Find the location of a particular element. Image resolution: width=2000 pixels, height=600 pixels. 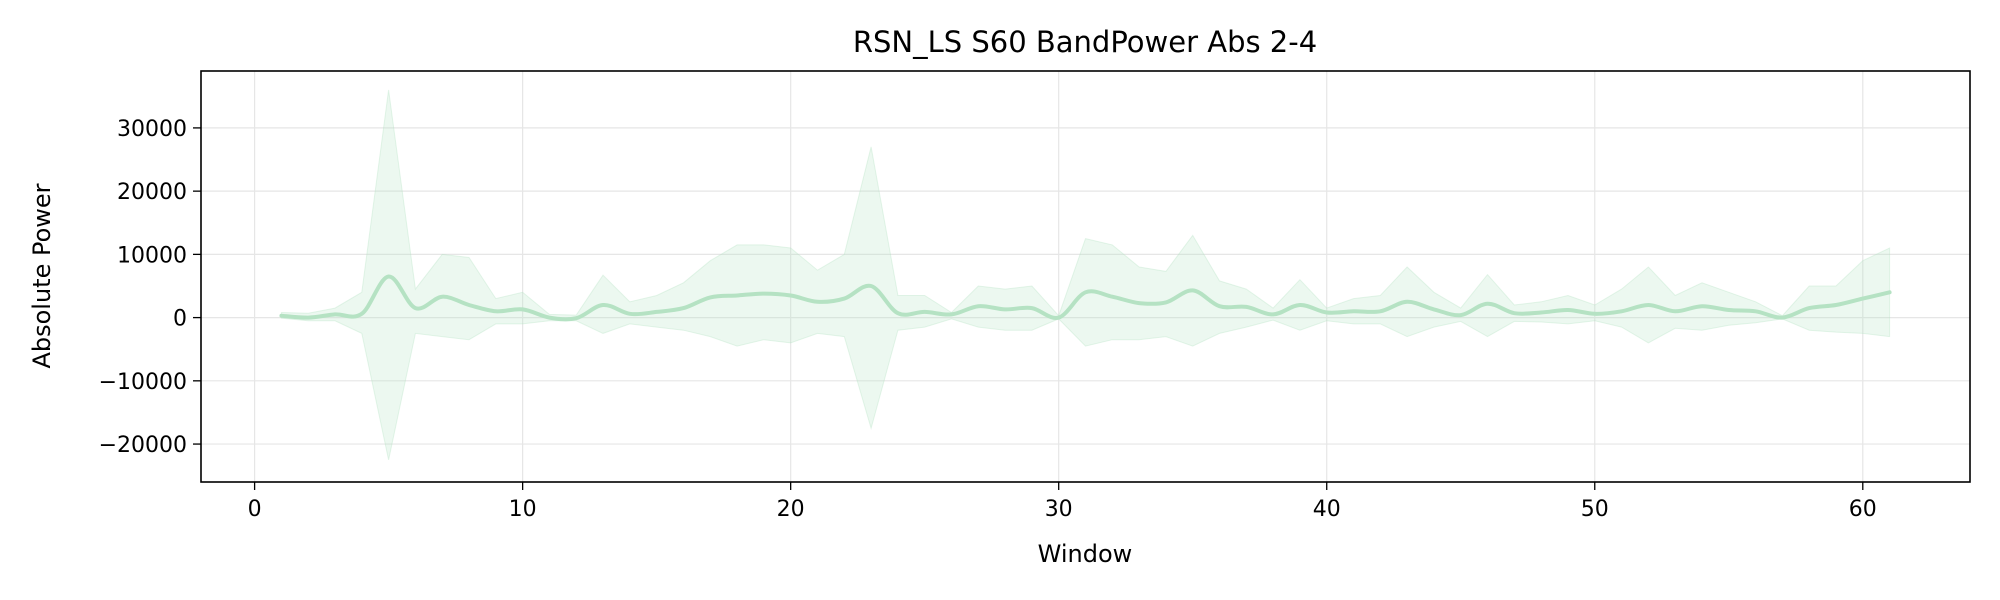

x-axis-ticks: 0 10 20 30 40 50 60 is located at coordinates (1062, 502).